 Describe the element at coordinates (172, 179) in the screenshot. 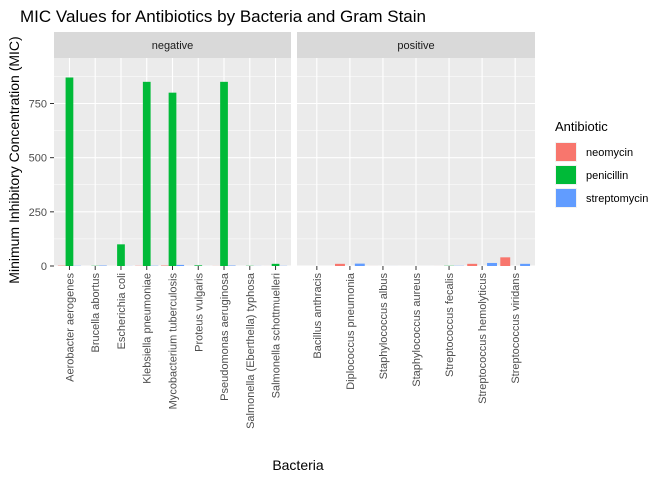

I see `bar-penicillin-mycobacterium-tuberculosis` at that location.